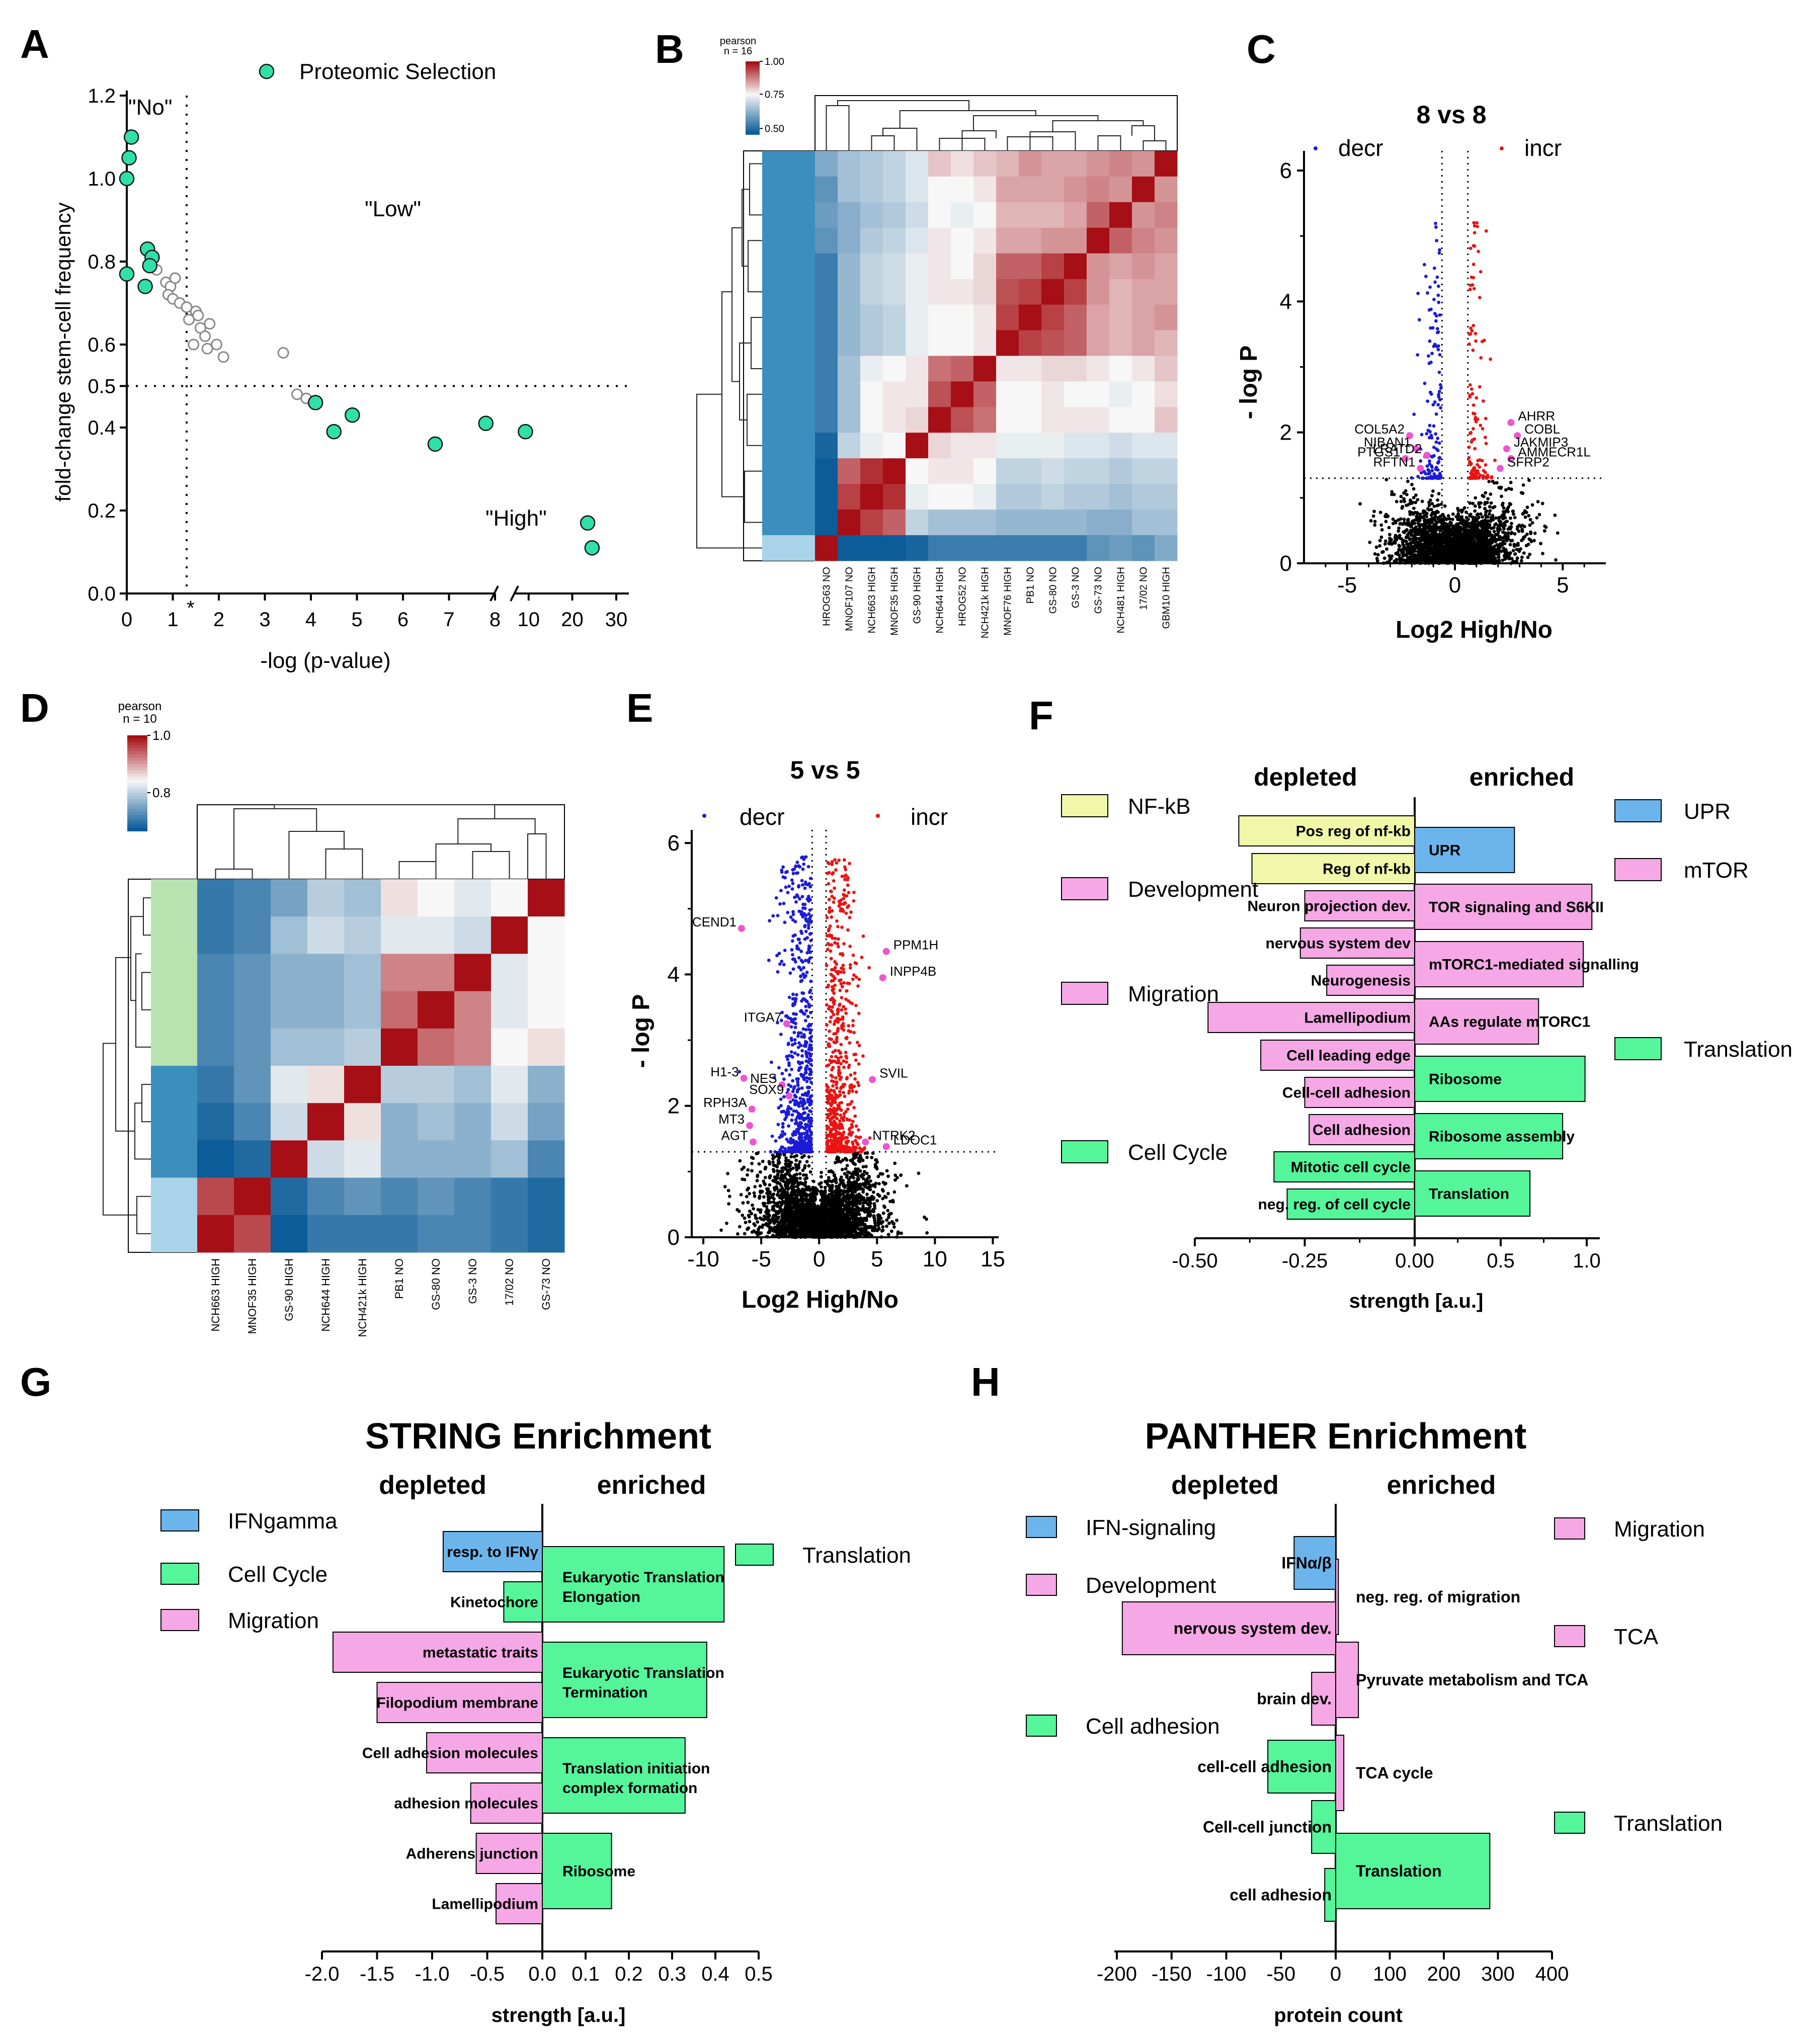  Describe the element at coordinates (1076, 587) in the screenshot. I see `heatmap-column-label: GS-3 NO` at that location.